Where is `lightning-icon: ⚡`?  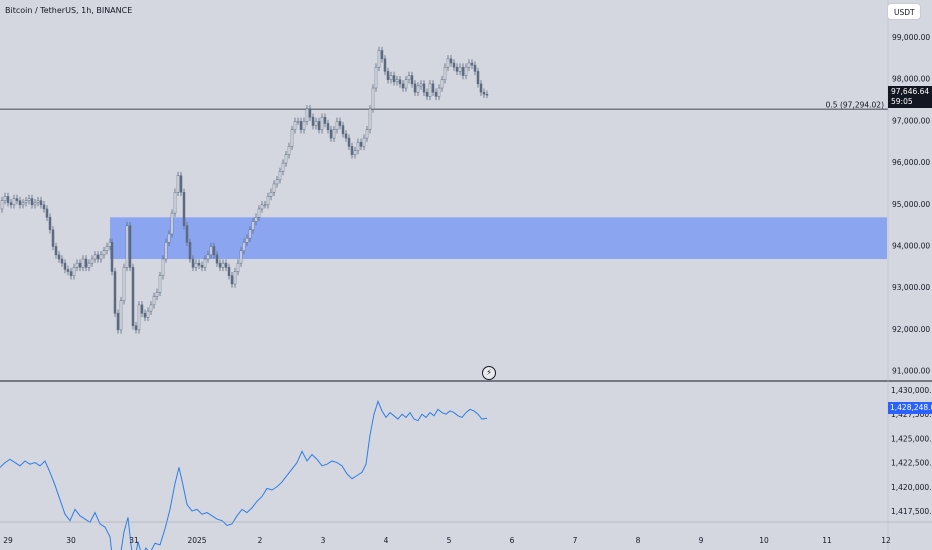
lightning-icon: ⚡ is located at coordinates (489, 373).